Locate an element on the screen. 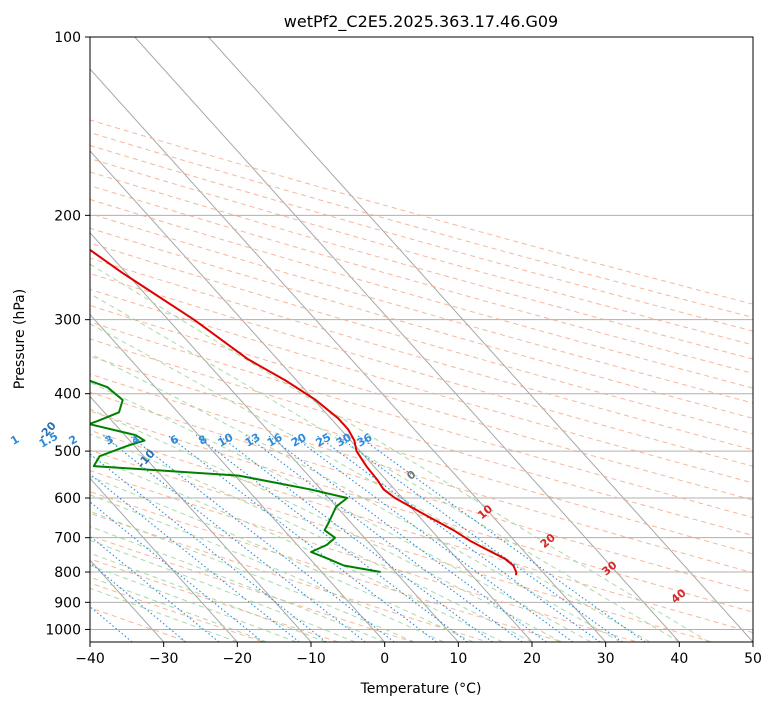 The width and height of the screenshot is (775, 708). x-tick-label: −10 is located at coordinates (311, 659).